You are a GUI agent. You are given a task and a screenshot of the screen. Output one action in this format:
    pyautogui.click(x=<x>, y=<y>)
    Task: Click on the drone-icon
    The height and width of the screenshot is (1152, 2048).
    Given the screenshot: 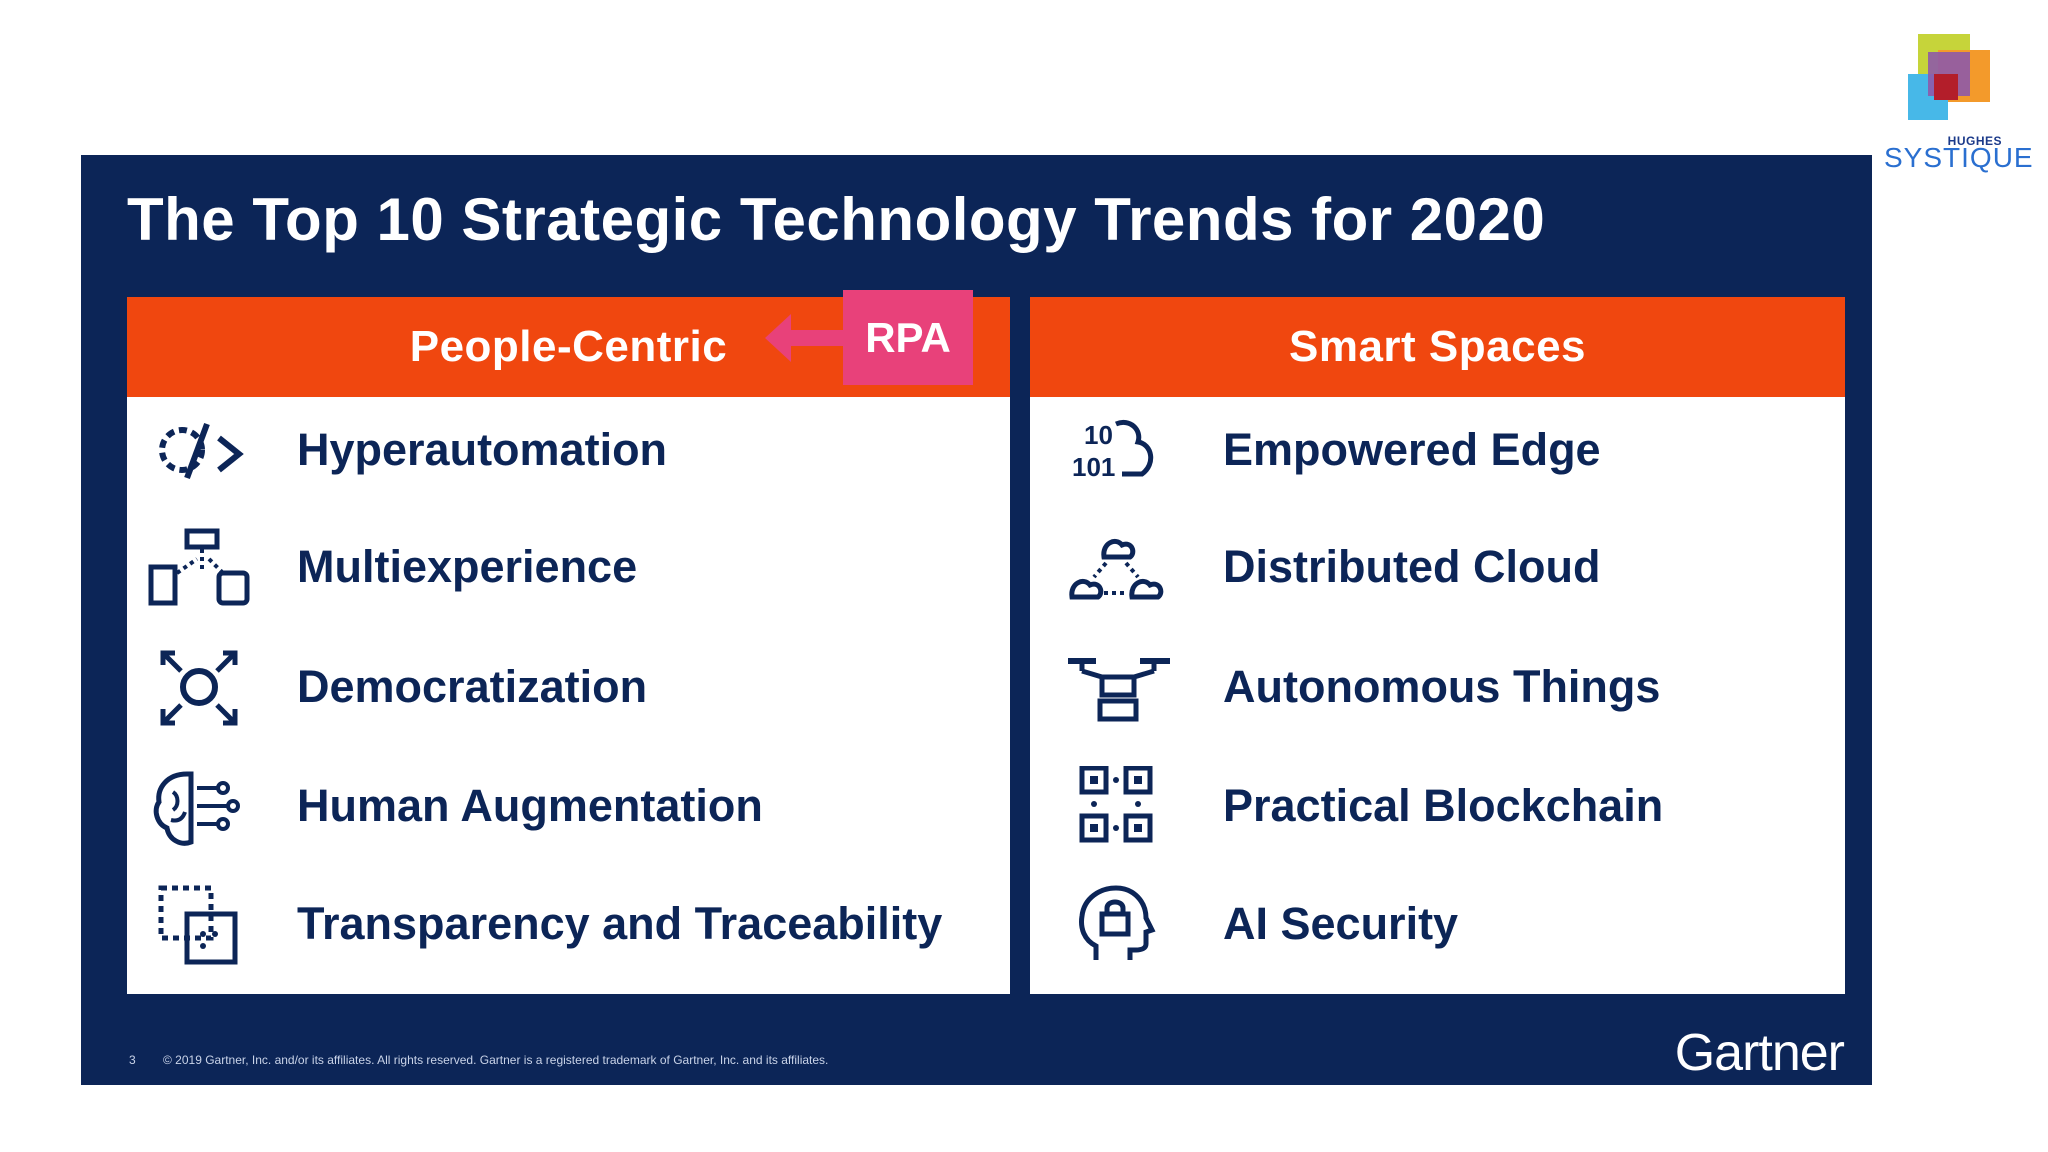 What is the action you would take?
    pyautogui.click(x=1119, y=690)
    